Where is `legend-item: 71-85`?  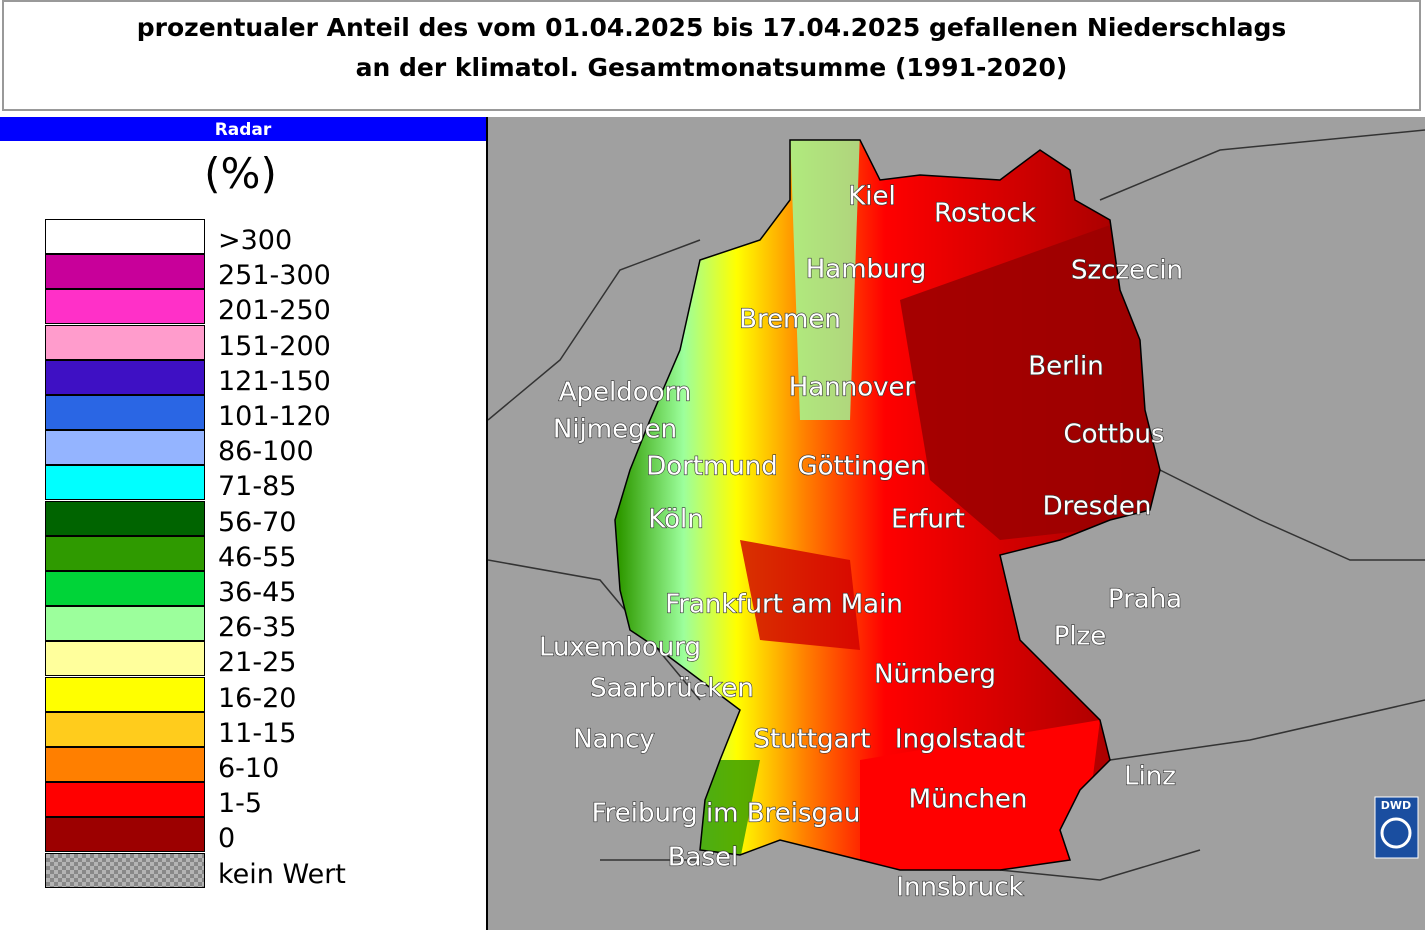 legend-item: 71-85 is located at coordinates (245, 484).